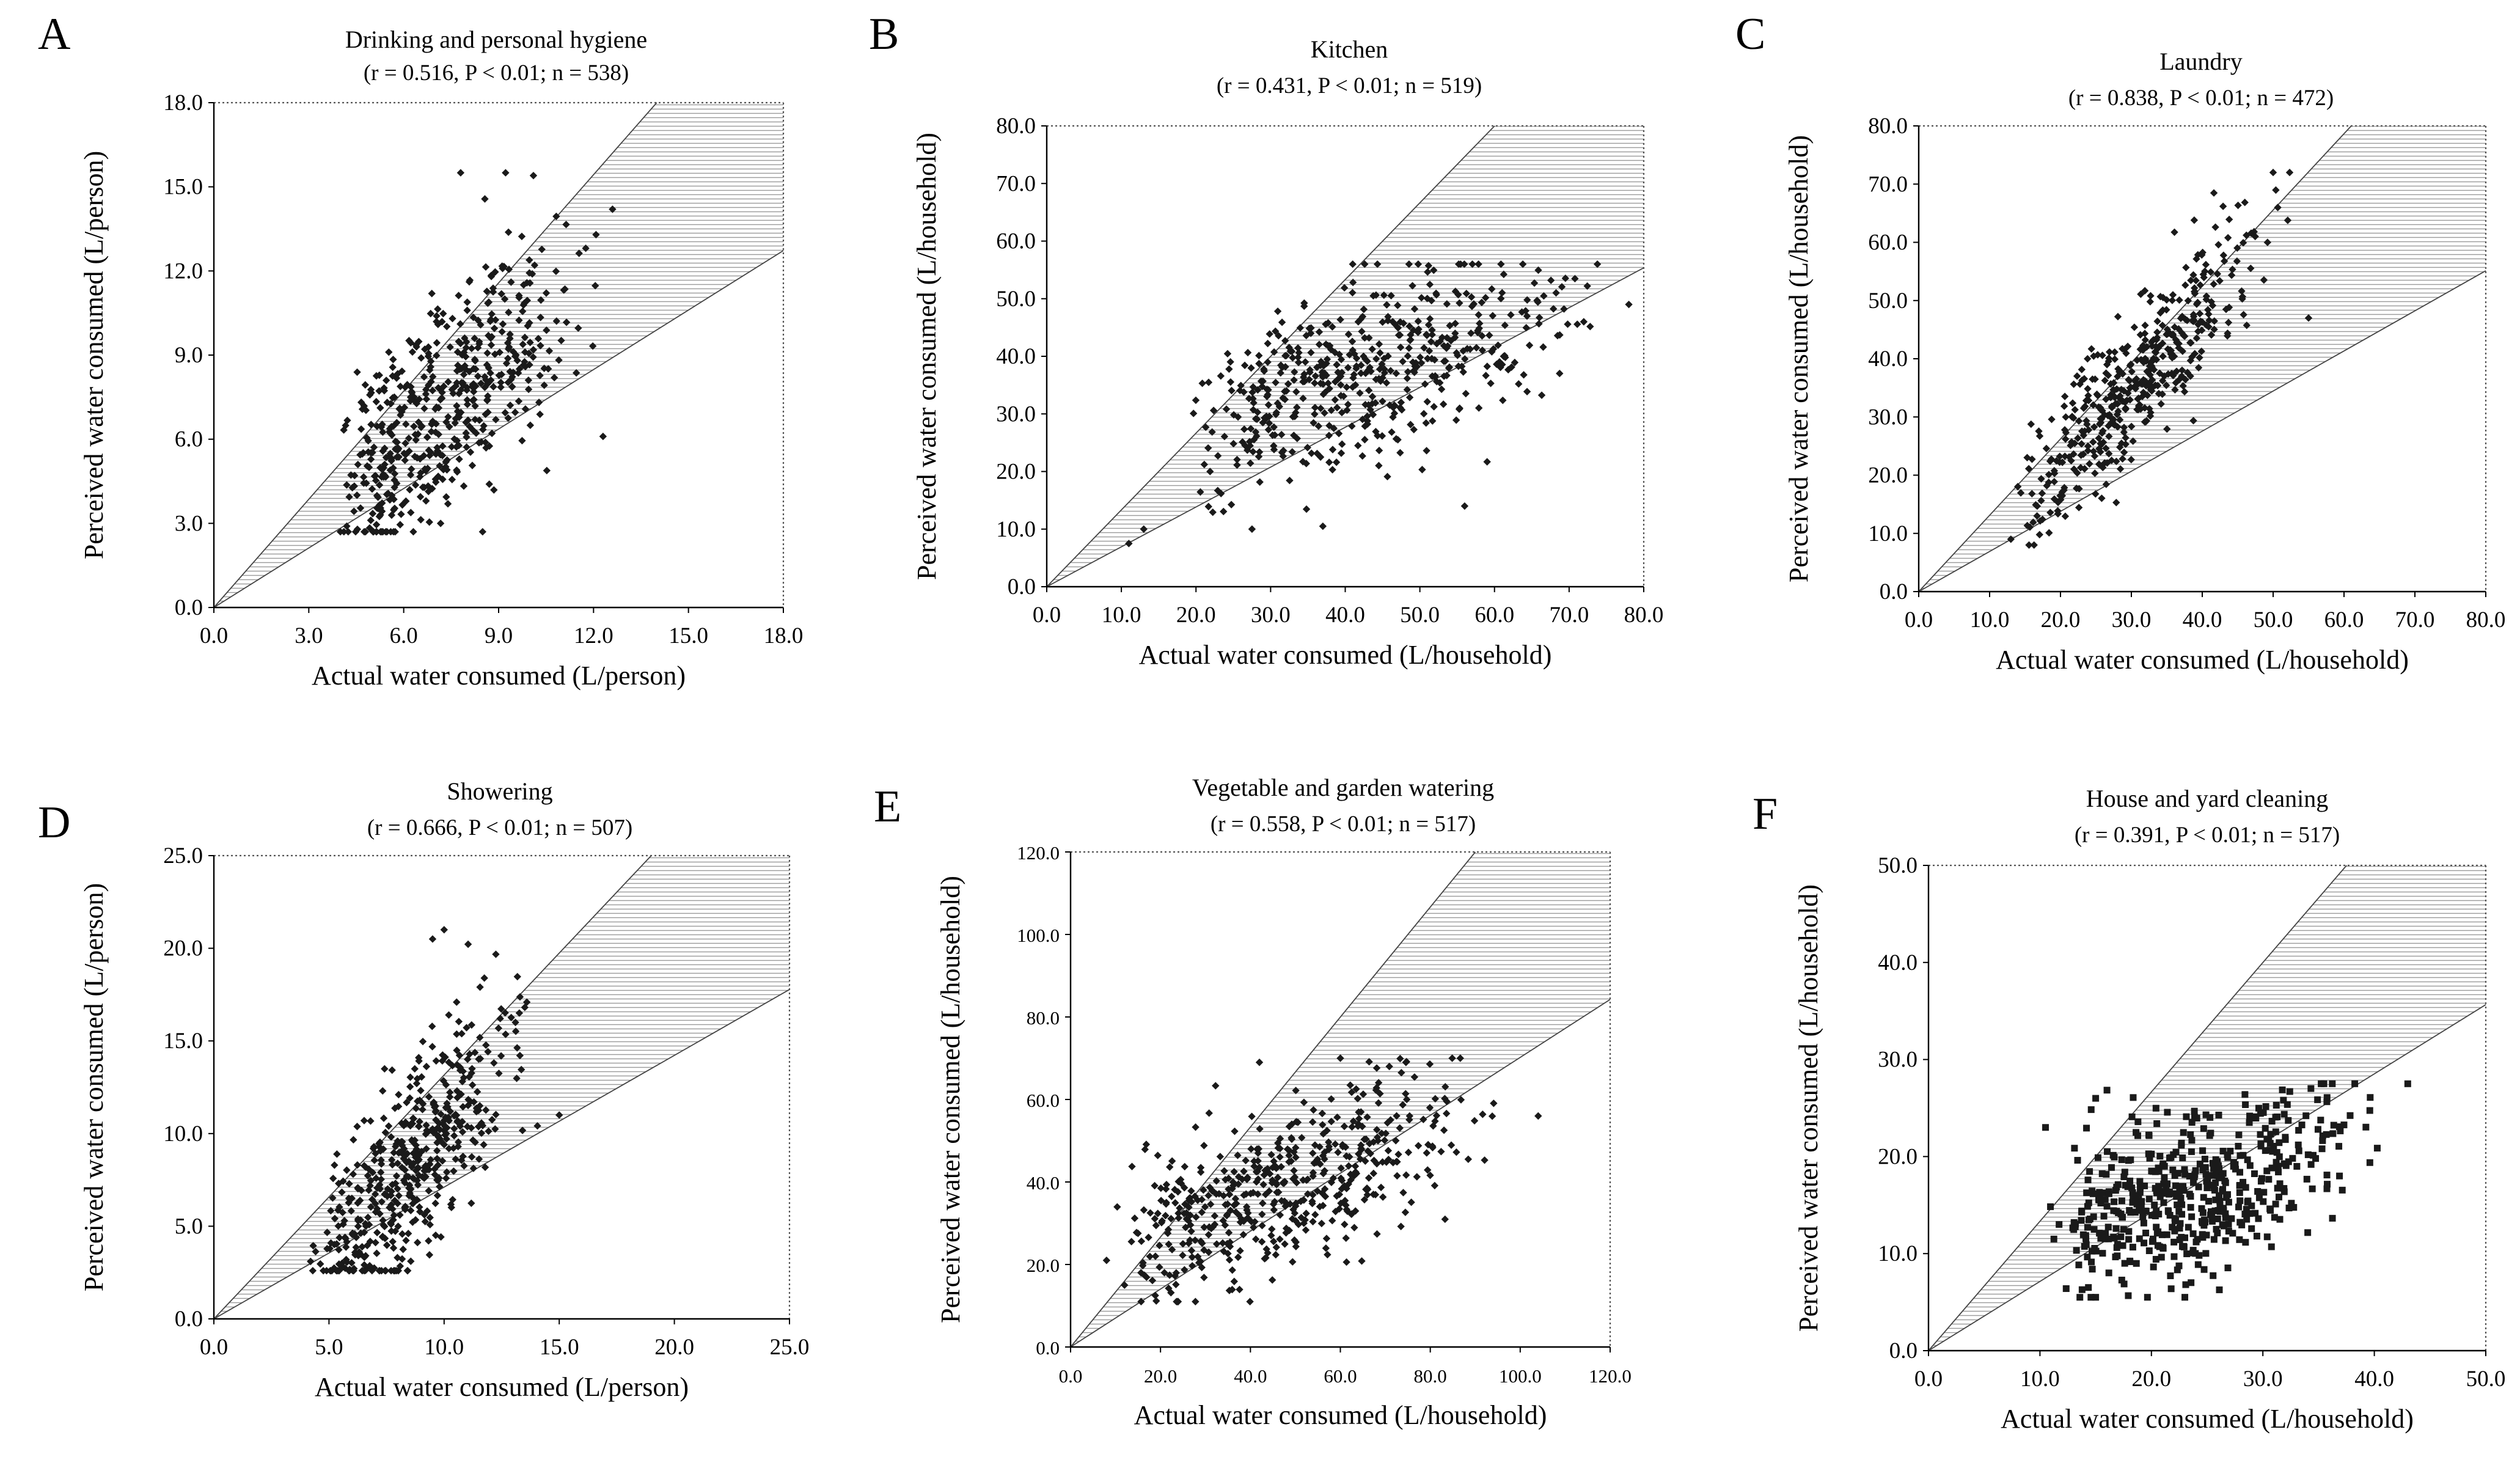  I want to click on y-axis-label: Perceived water consumed (L/person), so click(94, 355).